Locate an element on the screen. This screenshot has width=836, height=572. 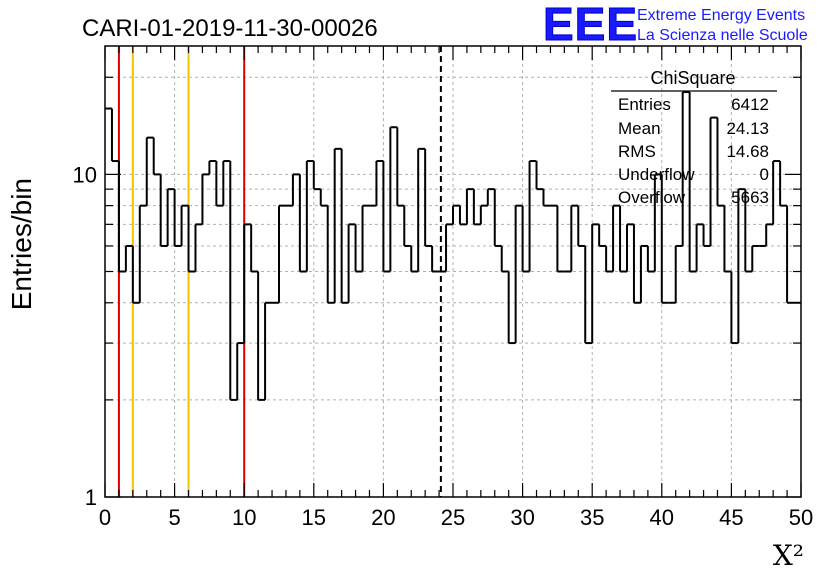
x-tick-label: 30 is located at coordinates (522, 517).